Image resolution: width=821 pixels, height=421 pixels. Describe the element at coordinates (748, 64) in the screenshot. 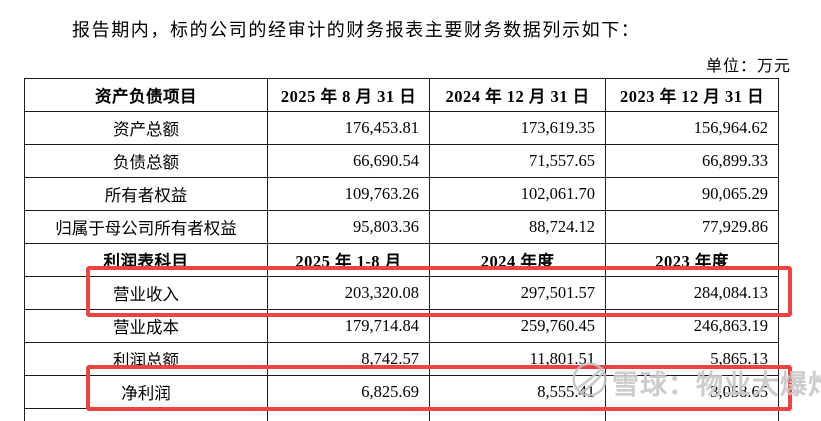

I see `unit-label: 单位：万元` at that location.